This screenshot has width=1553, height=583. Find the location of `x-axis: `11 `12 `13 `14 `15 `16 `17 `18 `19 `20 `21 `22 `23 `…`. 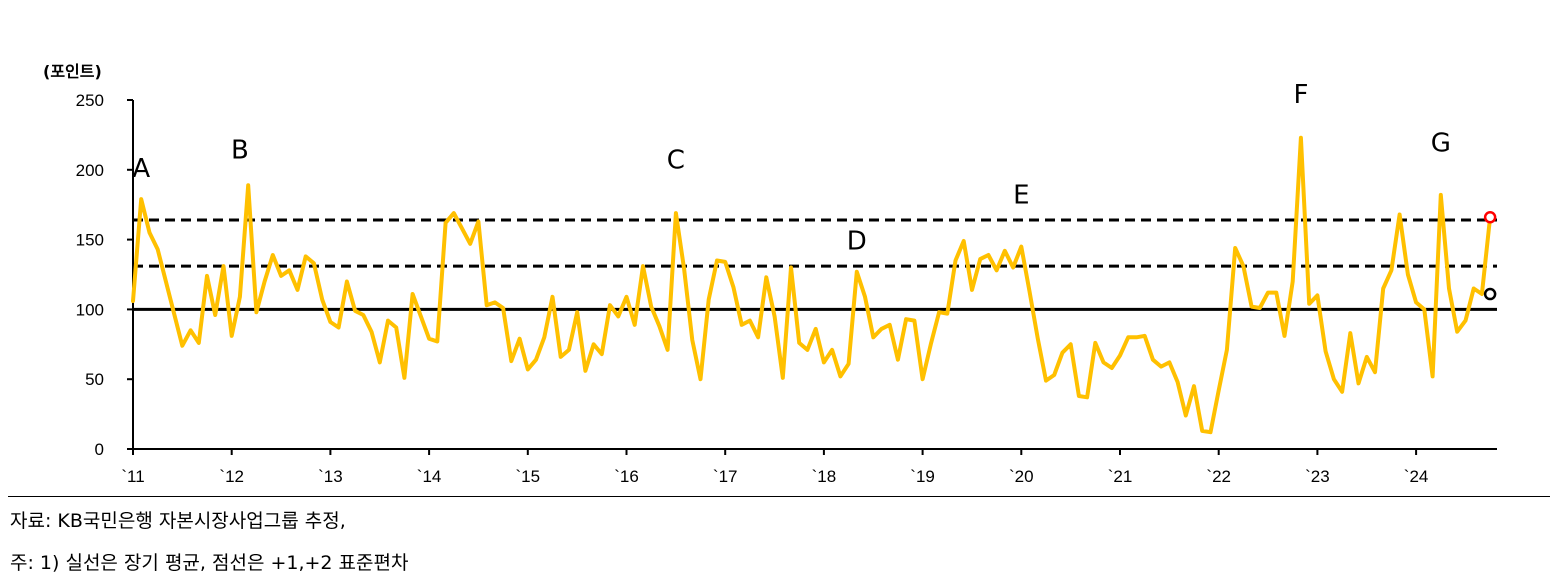

x-axis: `11 `12 `13 `14 `15 `16 `17 `18 `19 `20 `21 `22 `23 `… is located at coordinates (809, 467).